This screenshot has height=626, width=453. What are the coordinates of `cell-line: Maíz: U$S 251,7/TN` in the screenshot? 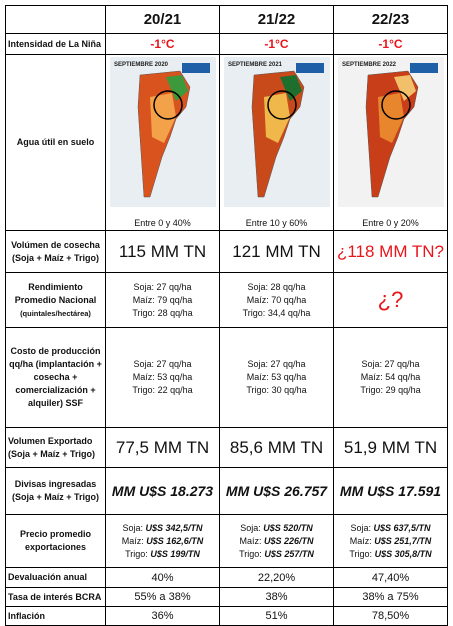 It's located at (390, 541).